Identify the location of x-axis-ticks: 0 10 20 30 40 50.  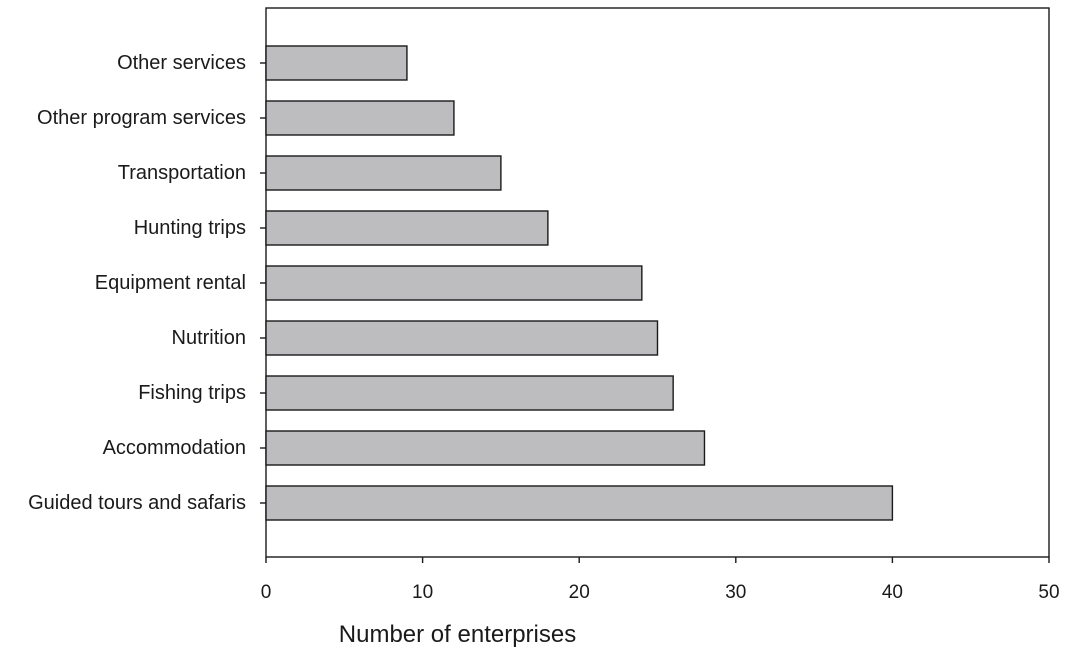
(660, 580).